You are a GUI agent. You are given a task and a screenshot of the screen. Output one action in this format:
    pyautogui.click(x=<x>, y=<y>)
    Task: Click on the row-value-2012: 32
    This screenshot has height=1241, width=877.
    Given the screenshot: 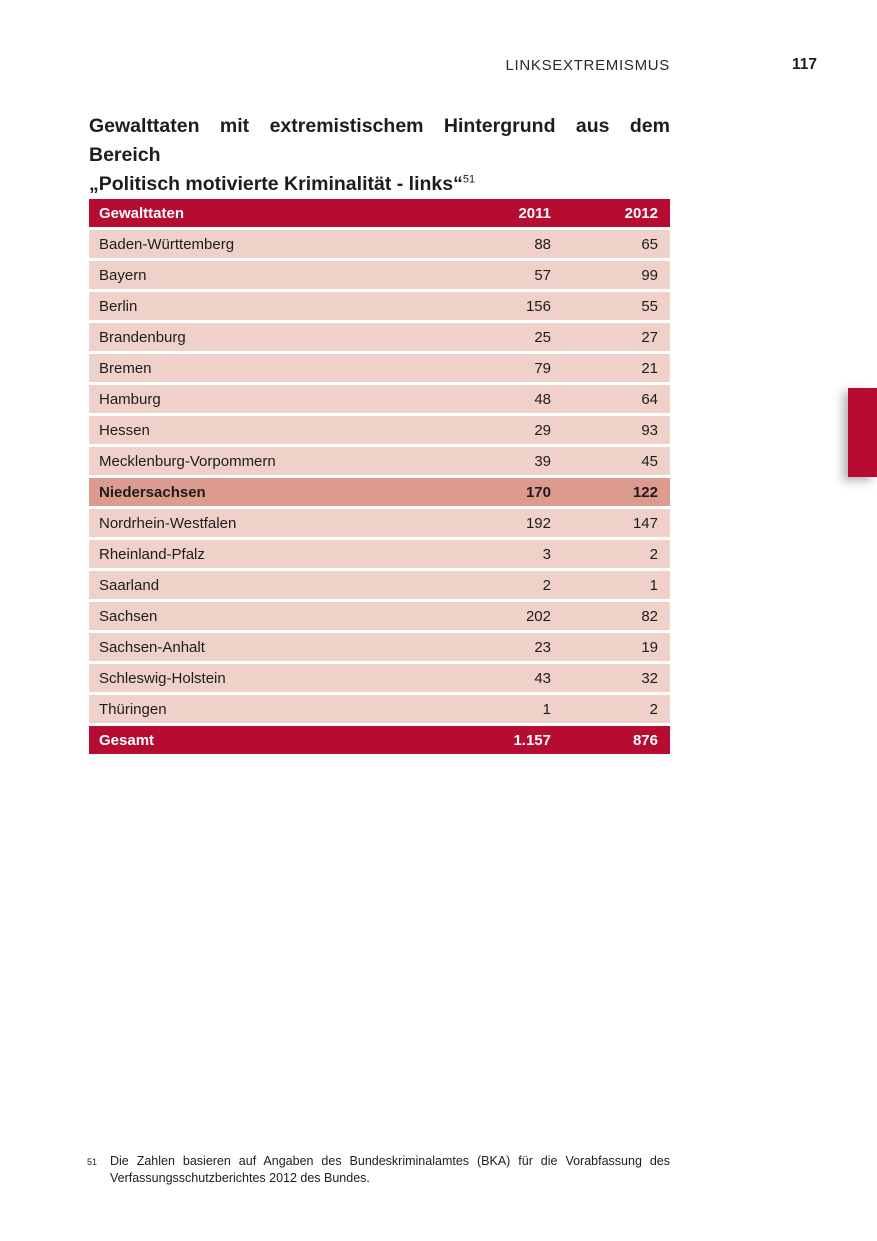 What is the action you would take?
    pyautogui.click(x=649, y=678)
    